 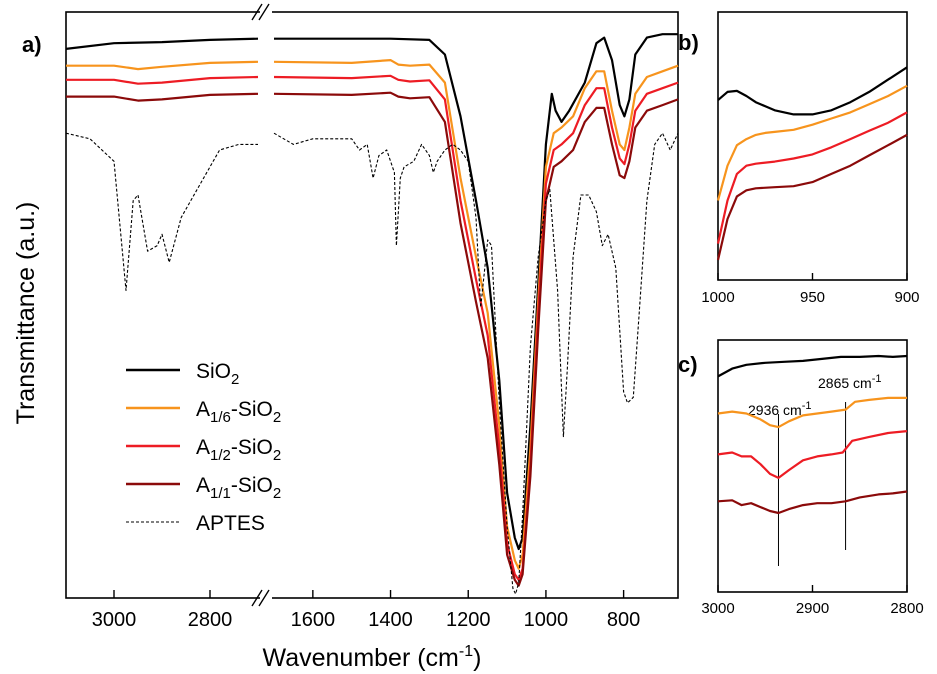 I want to click on x-tick-label: 950, so click(x=812, y=297).